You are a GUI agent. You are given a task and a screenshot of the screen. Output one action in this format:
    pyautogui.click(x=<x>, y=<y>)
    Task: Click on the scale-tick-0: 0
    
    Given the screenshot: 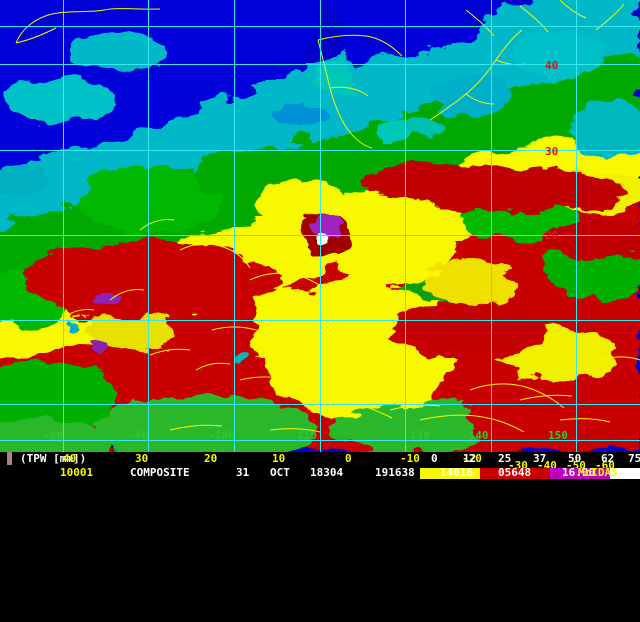 What is the action you would take?
    pyautogui.click(x=348, y=458)
    